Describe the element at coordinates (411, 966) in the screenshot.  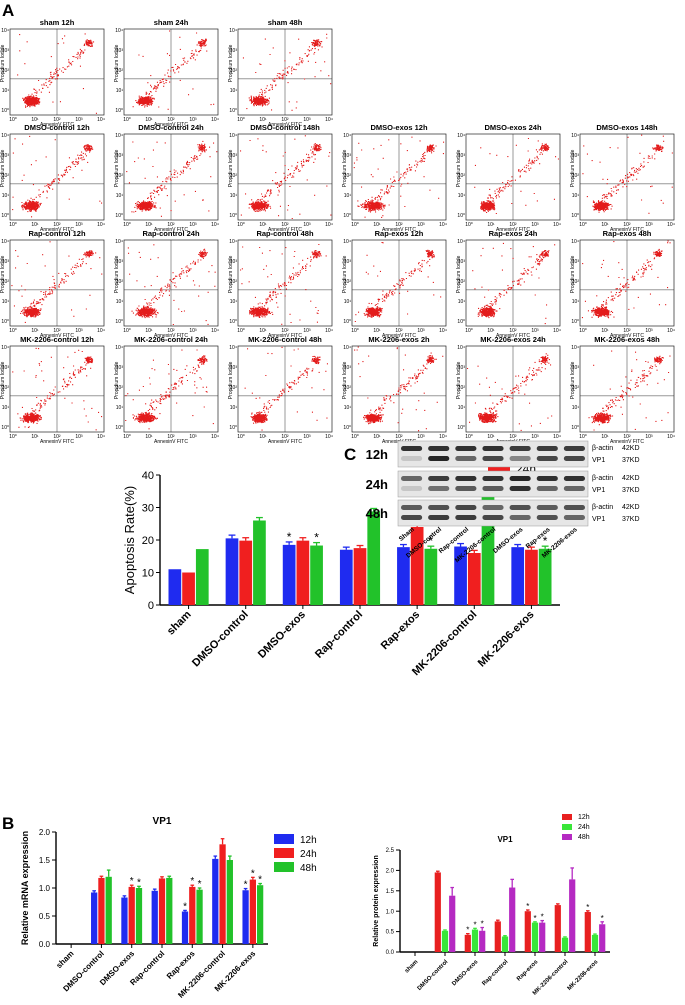
I see `x-tick-label: sham` at that location.